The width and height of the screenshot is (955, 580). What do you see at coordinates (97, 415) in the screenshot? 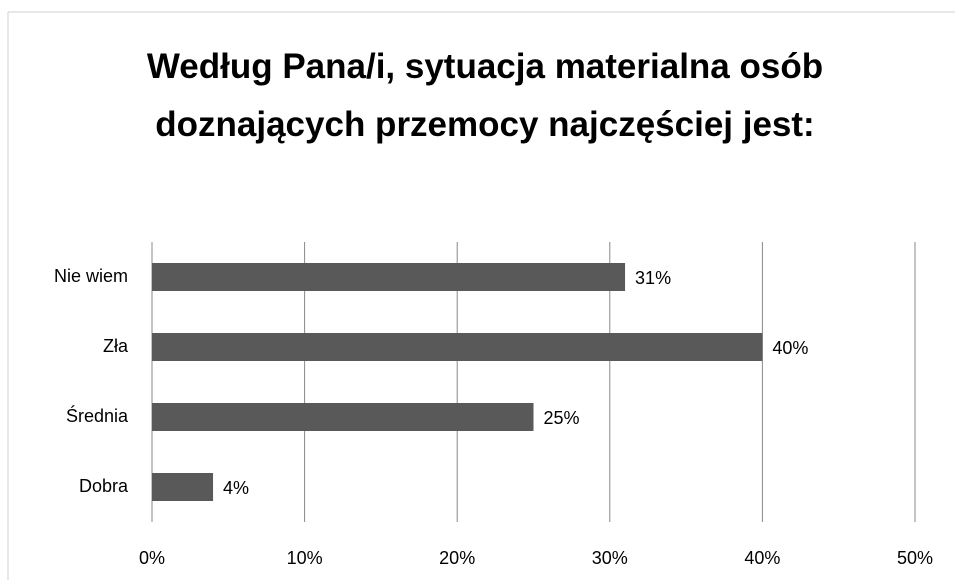
I see `y-tick-label: Średnia` at bounding box center [97, 415].